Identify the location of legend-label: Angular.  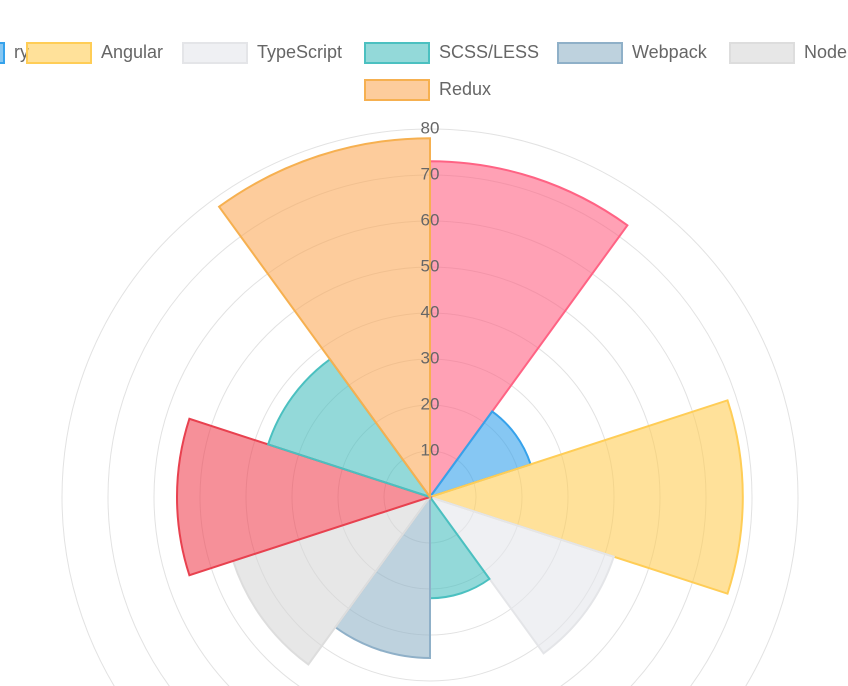
(132, 52).